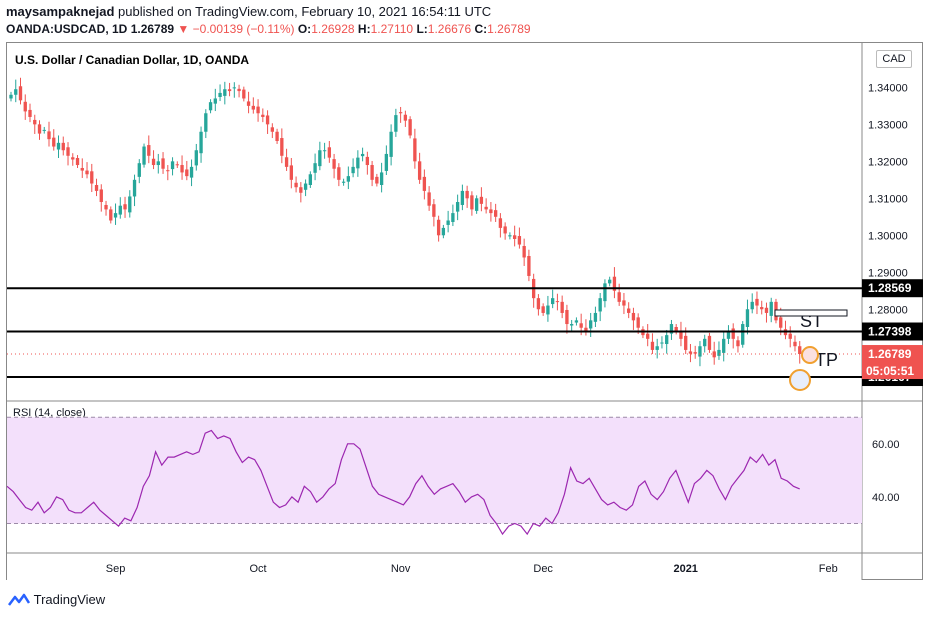 The height and width of the screenshot is (618, 932). Describe the element at coordinates (422, 29) in the screenshot. I see `low-label: L:` at that location.